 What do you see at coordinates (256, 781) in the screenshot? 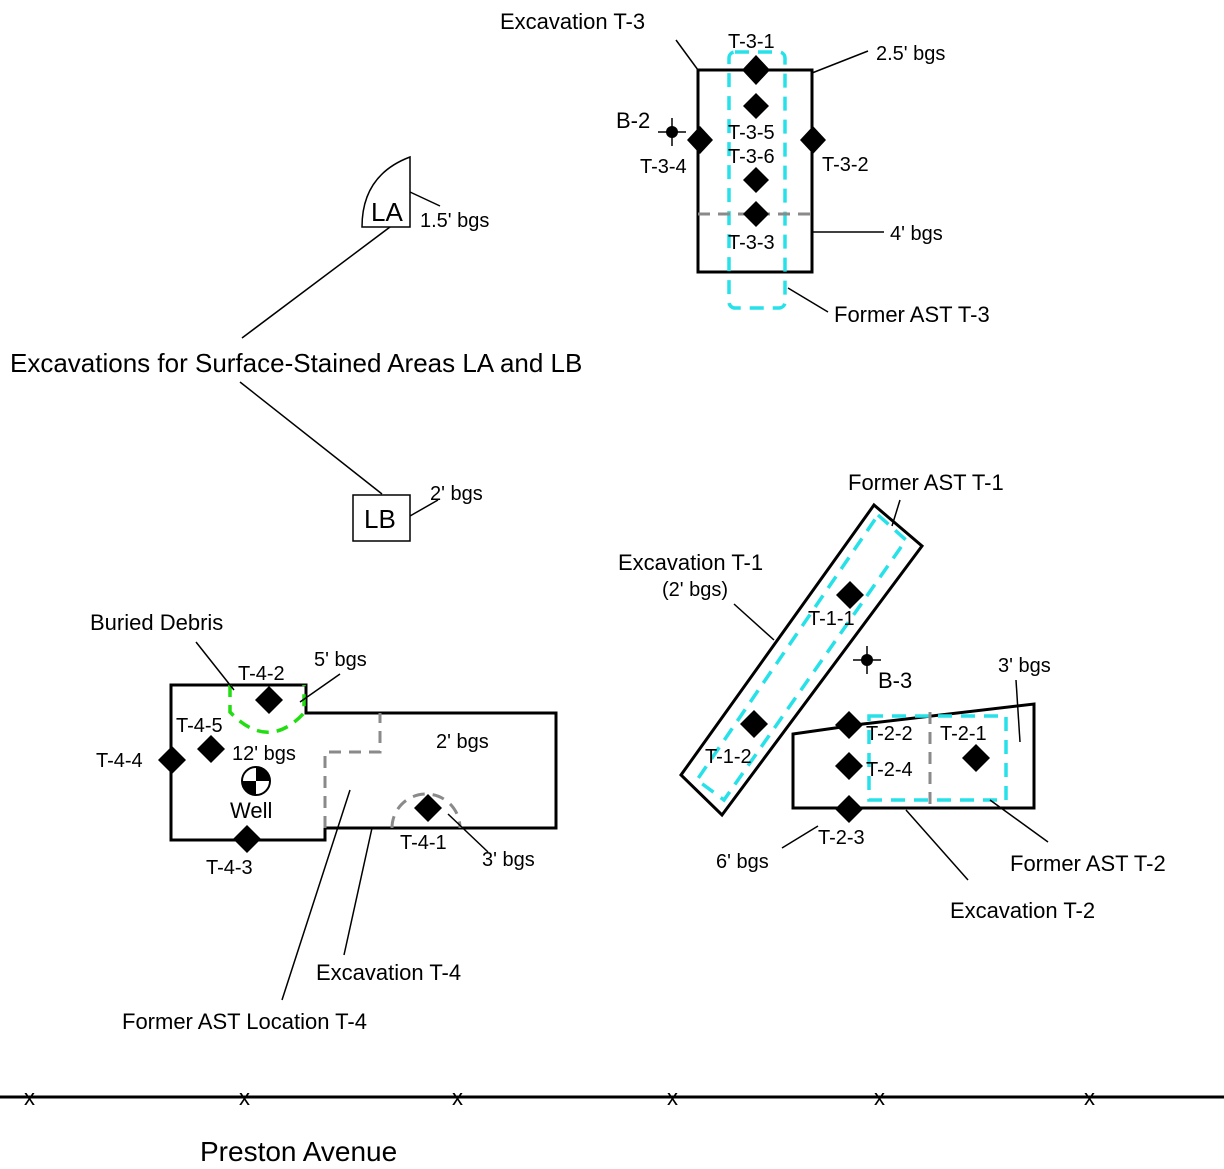
I see `monitoring-well-icon` at bounding box center [256, 781].